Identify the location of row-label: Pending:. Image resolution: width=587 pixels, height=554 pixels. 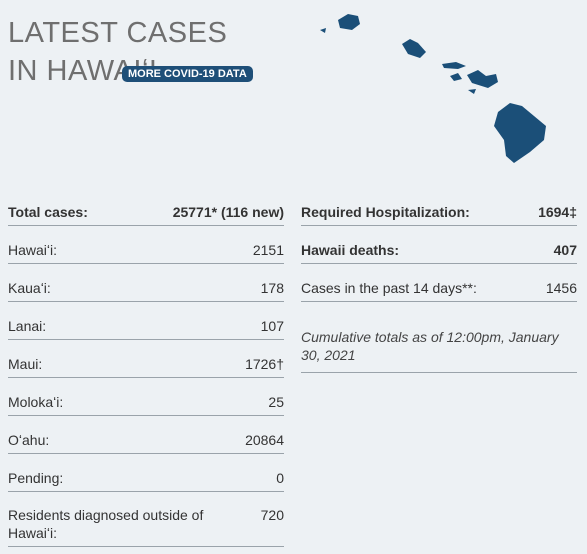
(36, 478).